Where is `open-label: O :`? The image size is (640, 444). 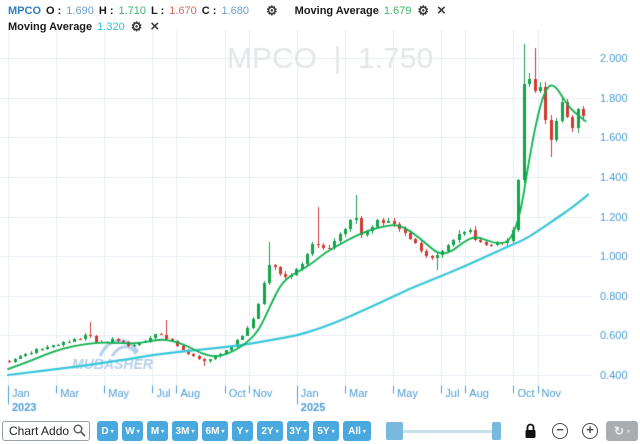 open-label: O : is located at coordinates (54, 11).